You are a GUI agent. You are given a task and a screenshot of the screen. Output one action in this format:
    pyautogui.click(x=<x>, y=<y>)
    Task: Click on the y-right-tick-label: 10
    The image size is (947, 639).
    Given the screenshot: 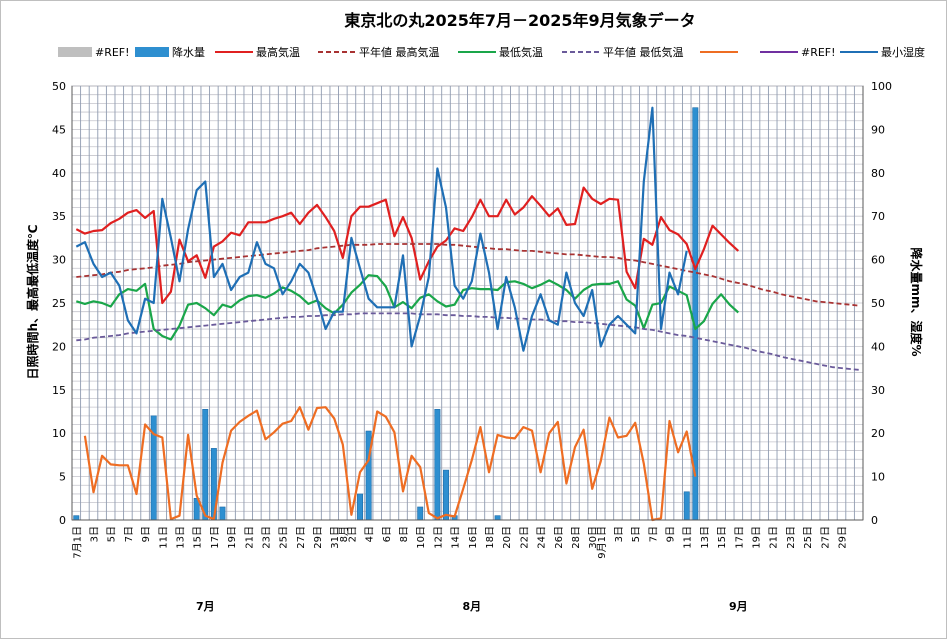 What is the action you would take?
    pyautogui.click(x=878, y=477)
    